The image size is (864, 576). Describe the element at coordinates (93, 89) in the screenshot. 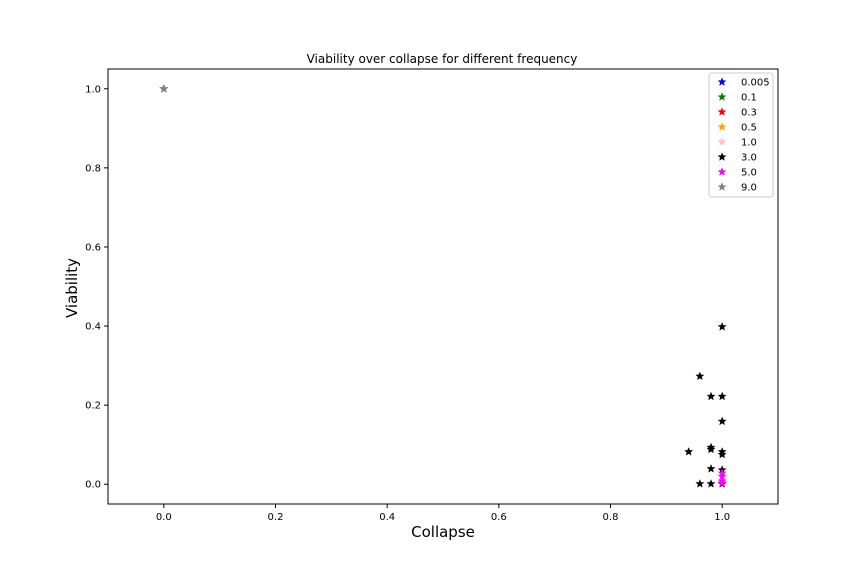

I see `y-tick-label: 1.0` at that location.